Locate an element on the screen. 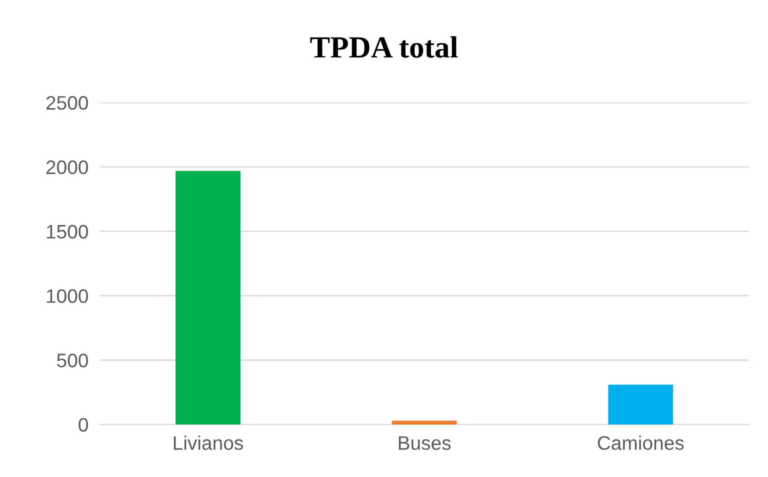  y-tick-label: 1000 is located at coordinates (67, 296).